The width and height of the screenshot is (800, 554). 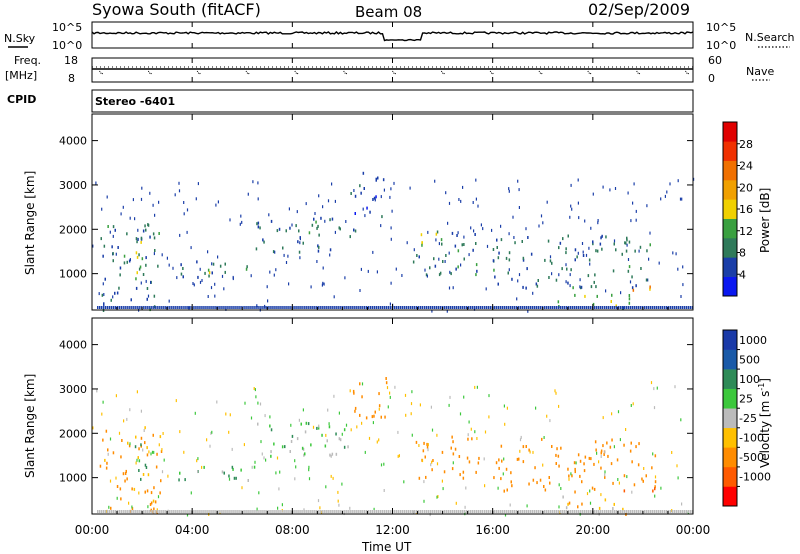 What do you see at coordinates (176, 9) in the screenshot?
I see `plot-title: Syowa South (fitACF)` at bounding box center [176, 9].